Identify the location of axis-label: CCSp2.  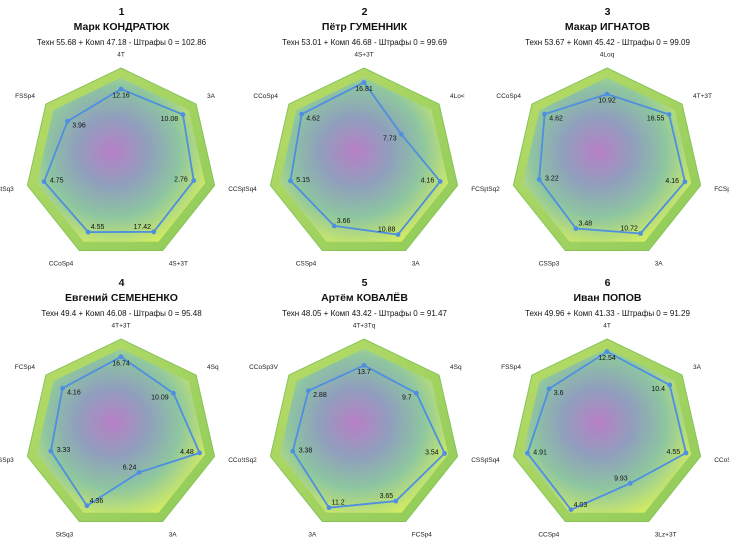
(235, 189).